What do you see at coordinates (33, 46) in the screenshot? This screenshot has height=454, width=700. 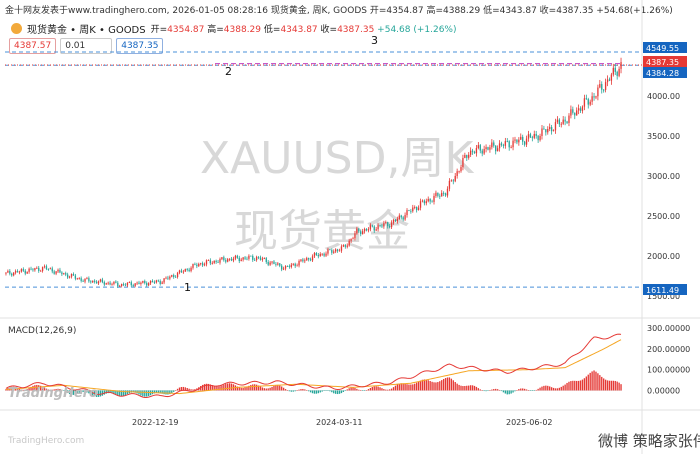 I see `bid-box: 4387.57` at bounding box center [33, 46].